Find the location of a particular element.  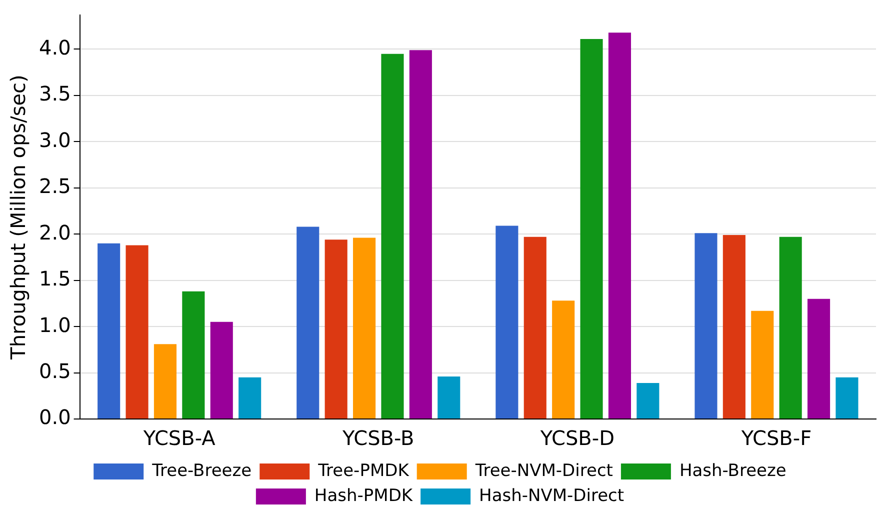

legend-label: Tree-NVM-Direct is located at coordinates (544, 470).